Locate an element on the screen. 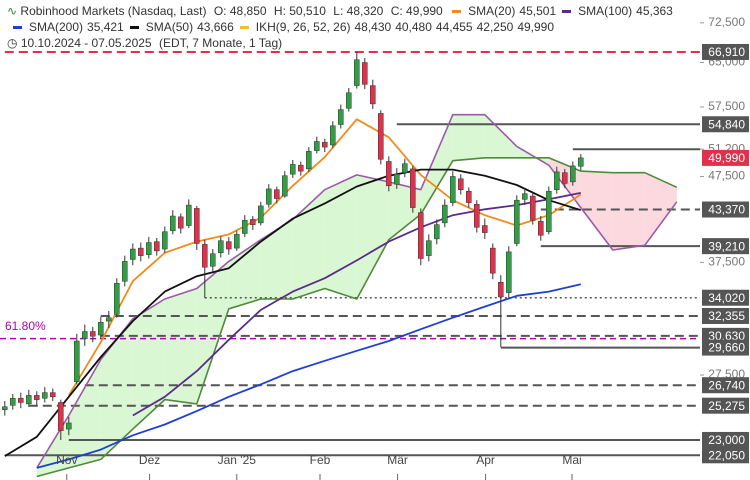  price-label: 29,660 is located at coordinates (726, 348).